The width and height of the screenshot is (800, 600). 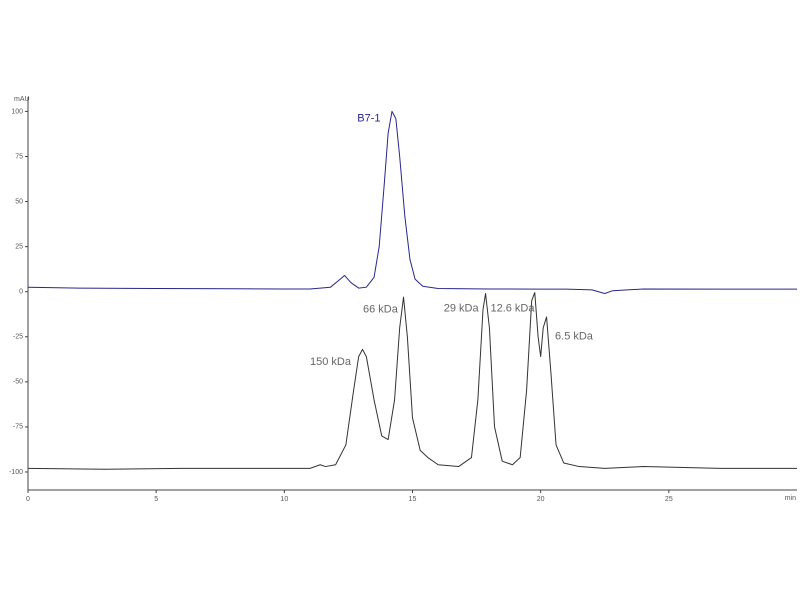 I want to click on y-axis-label: mAU, so click(x=22, y=99).